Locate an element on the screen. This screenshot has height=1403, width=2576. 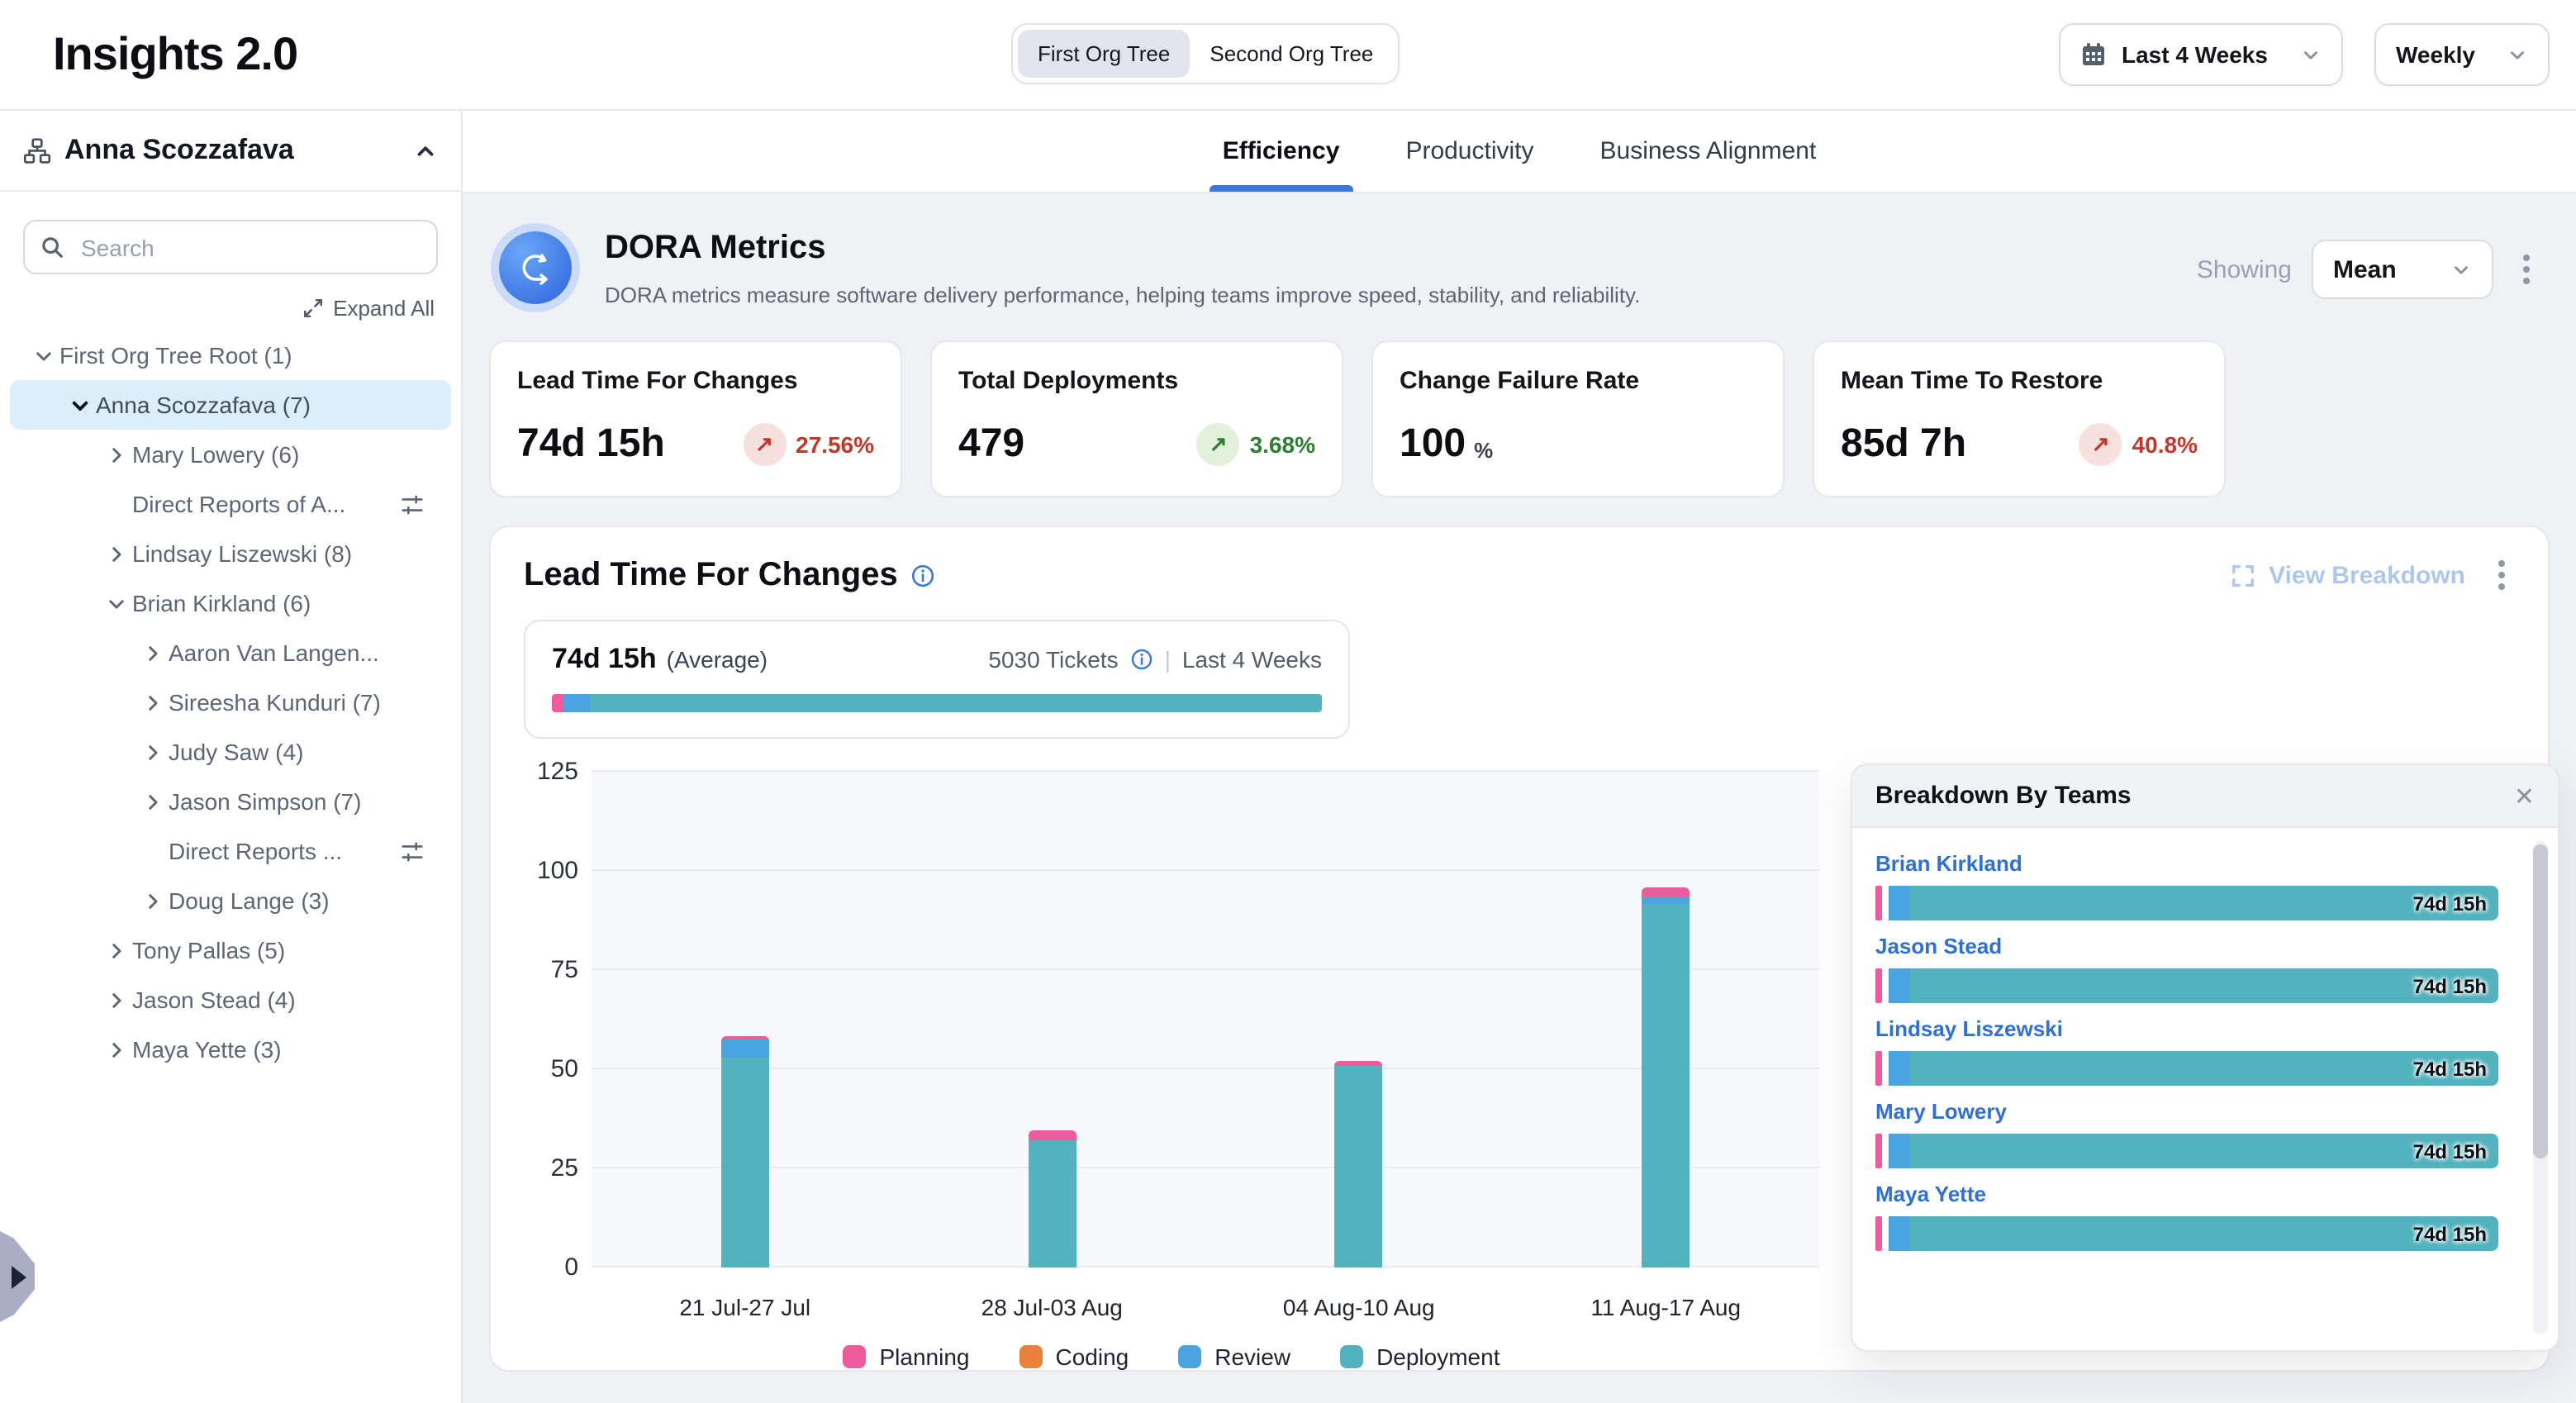
app-title: Insights 2.0 is located at coordinates (175, 53).